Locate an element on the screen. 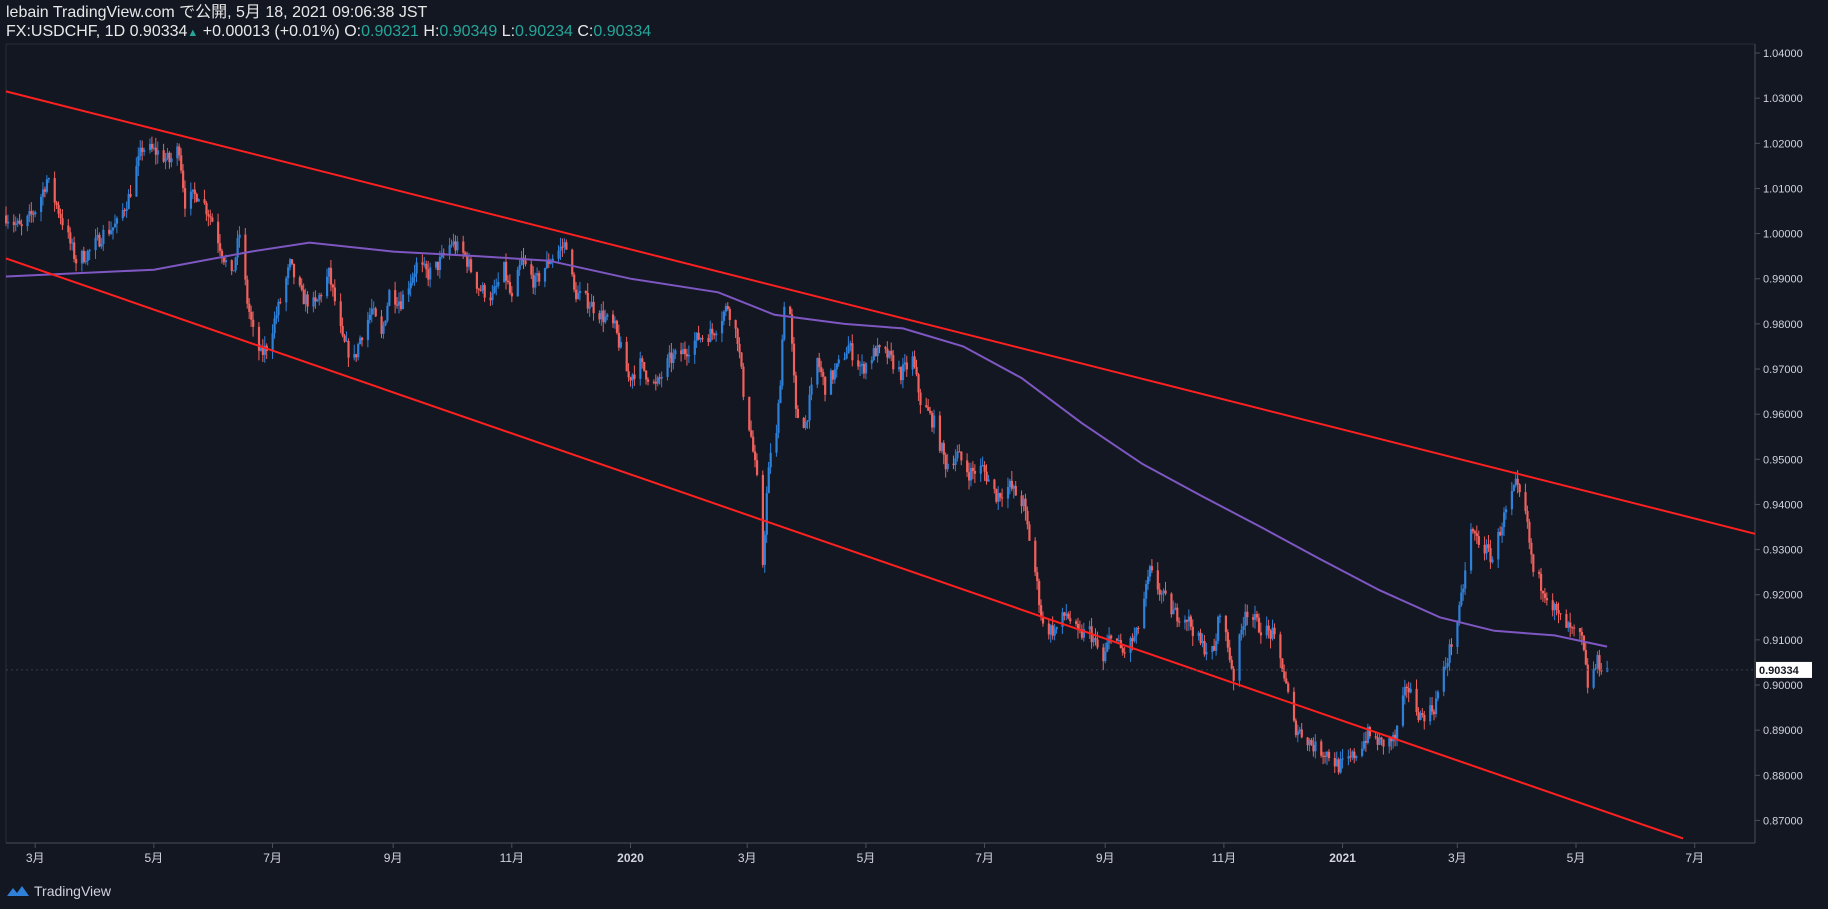 The width and height of the screenshot is (1828, 909). time-tick-label: 7月 is located at coordinates (272, 858).